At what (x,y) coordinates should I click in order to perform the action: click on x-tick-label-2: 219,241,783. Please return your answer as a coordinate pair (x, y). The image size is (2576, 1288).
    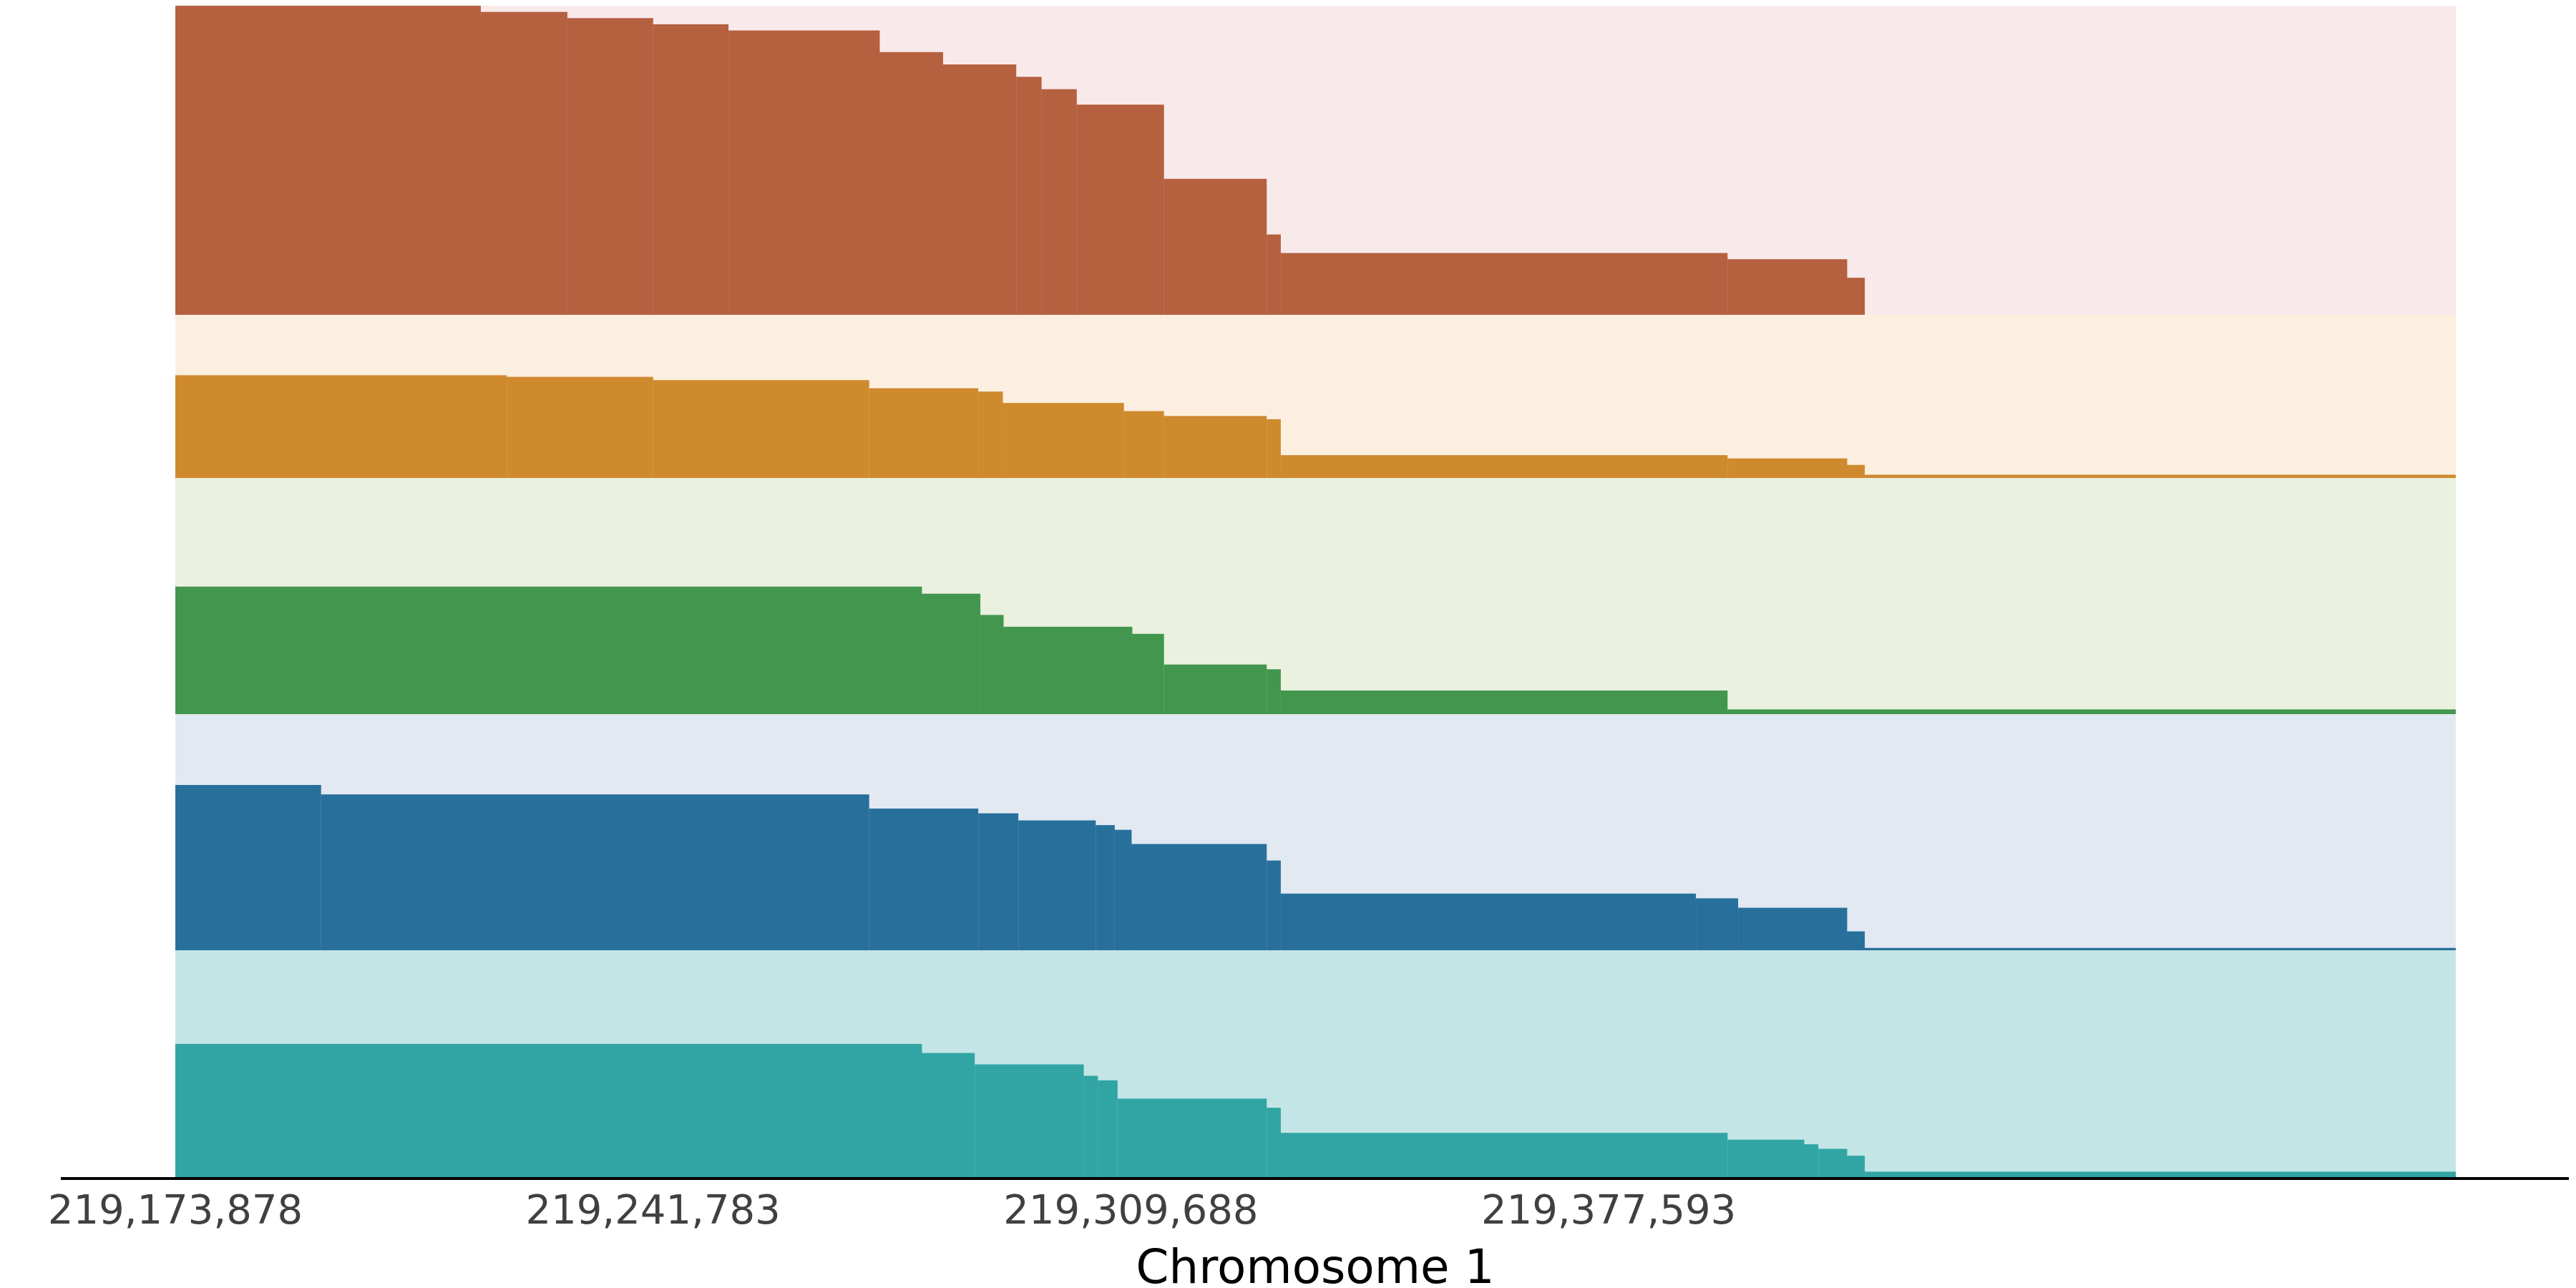
    Looking at the image, I should click on (653, 1210).